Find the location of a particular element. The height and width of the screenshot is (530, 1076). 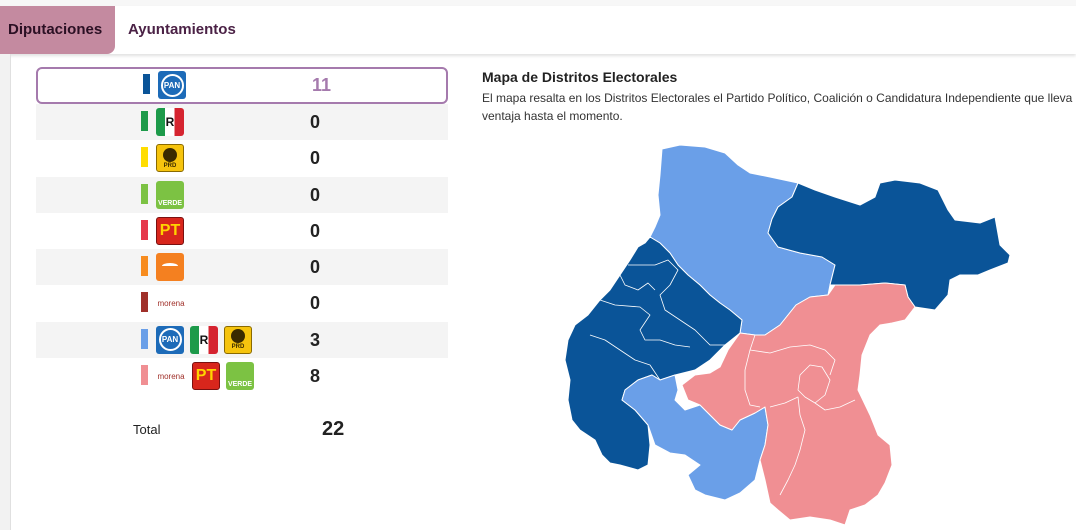

mc-logo-icon is located at coordinates (170, 267).